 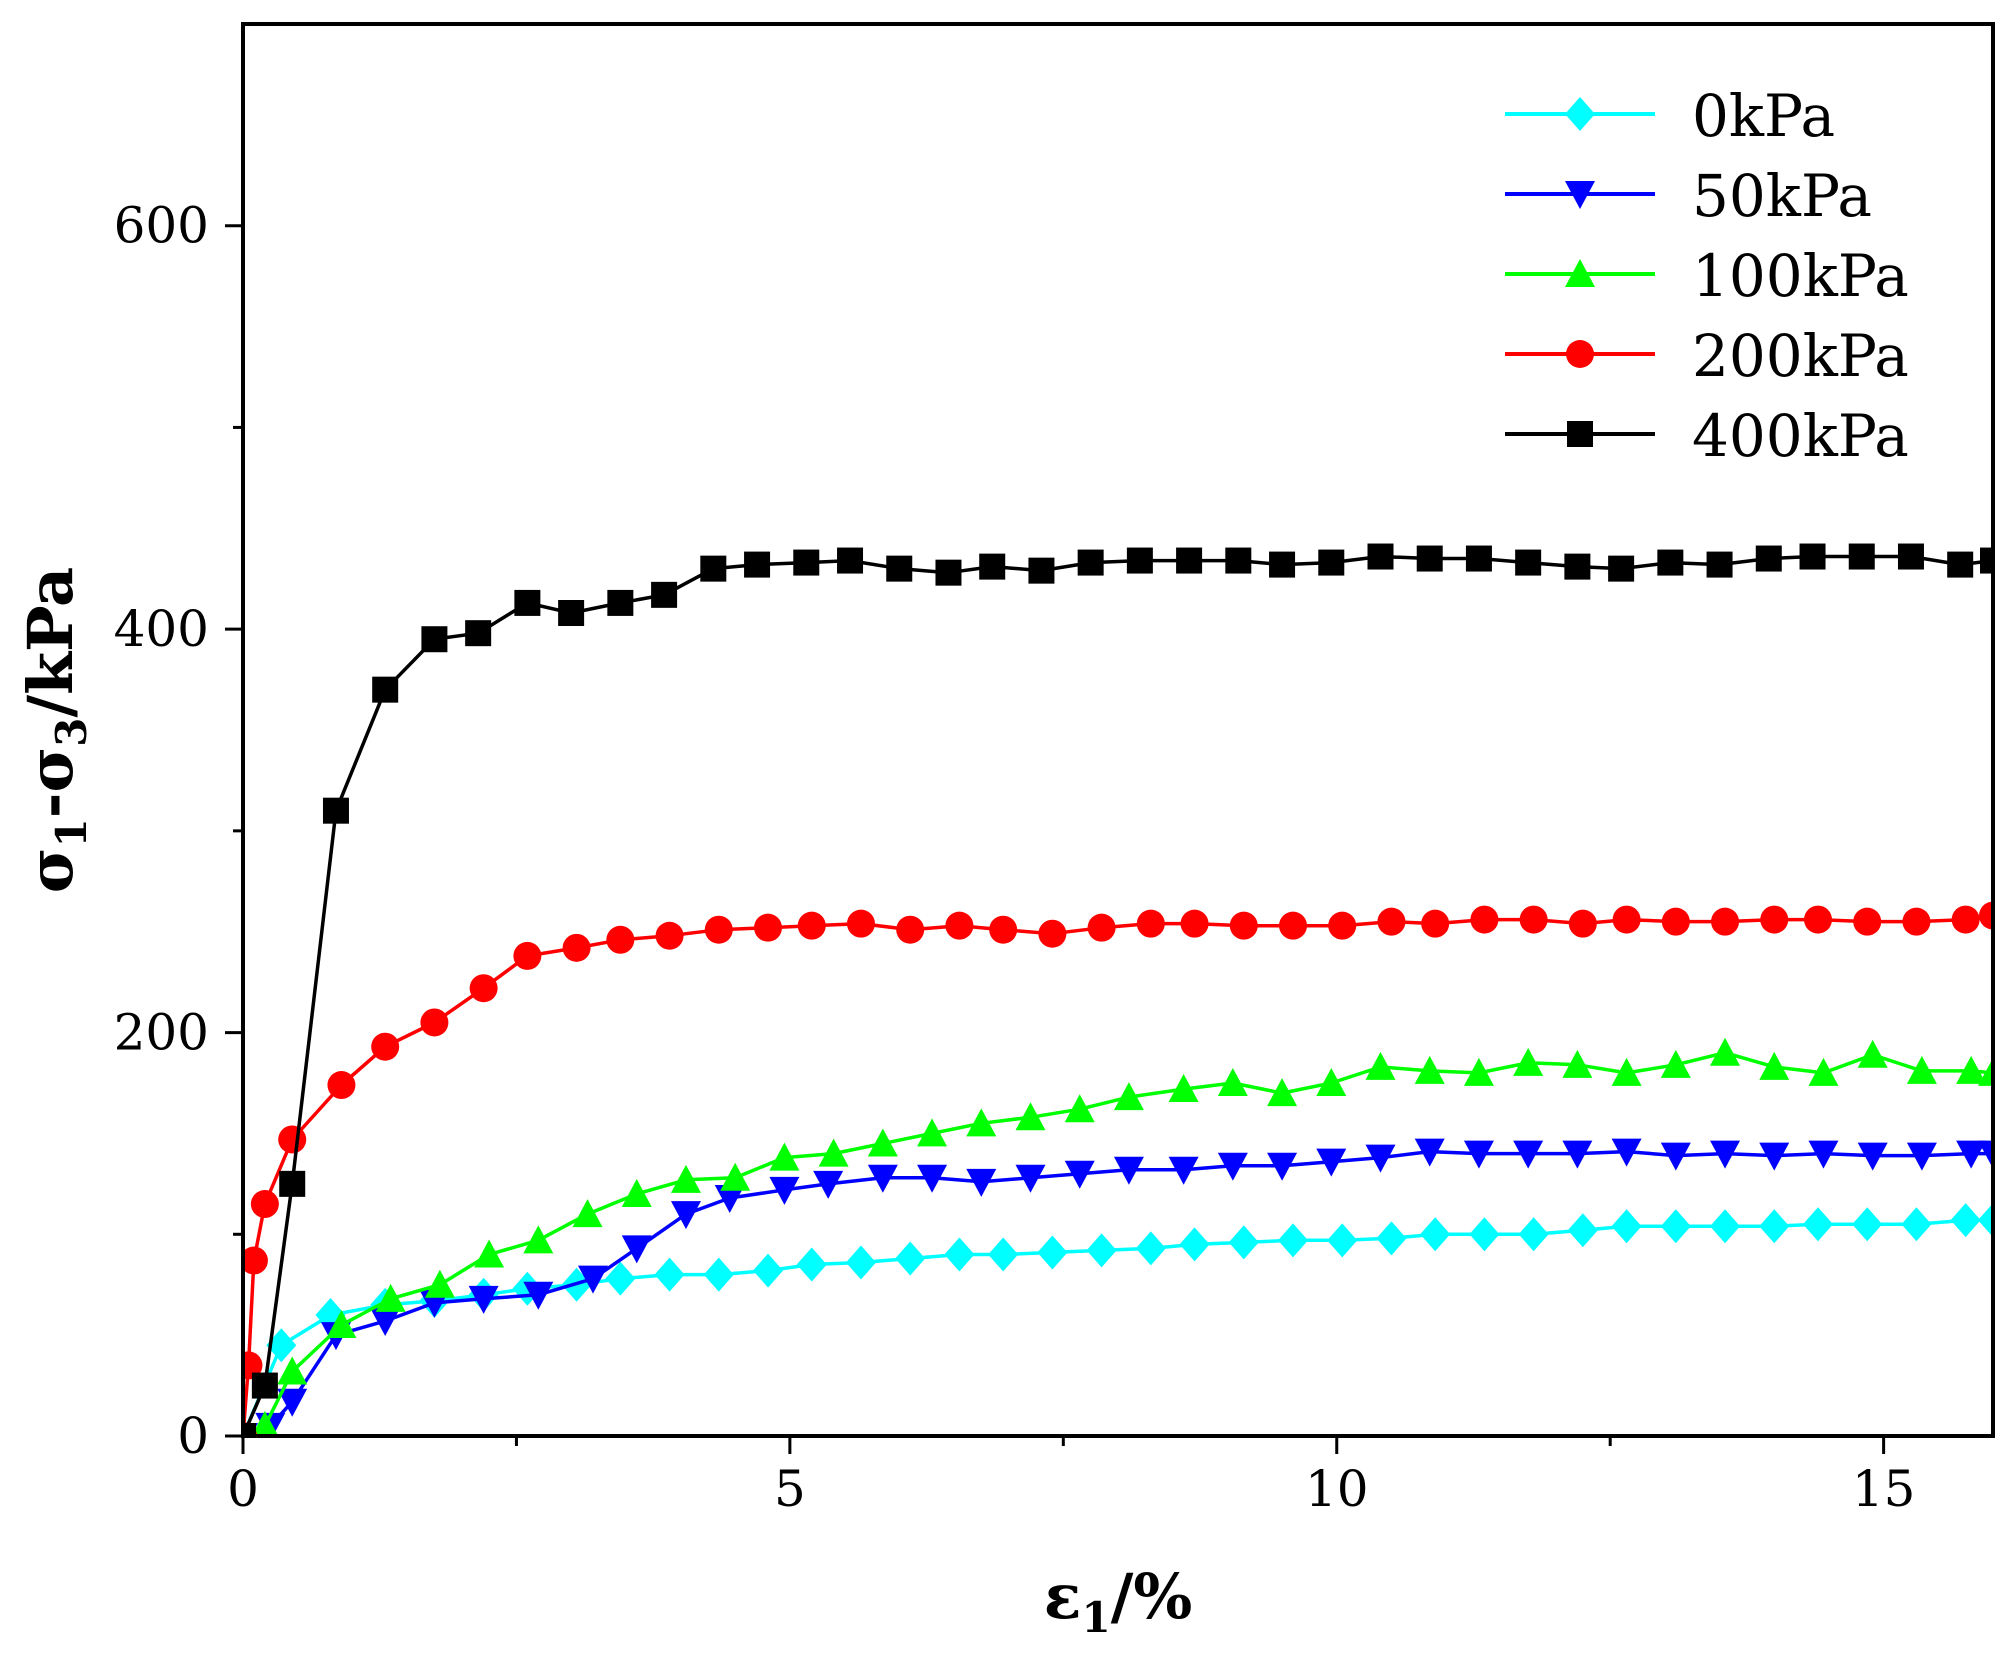 I want to click on x-tick-label: 0, so click(x=243, y=1489).